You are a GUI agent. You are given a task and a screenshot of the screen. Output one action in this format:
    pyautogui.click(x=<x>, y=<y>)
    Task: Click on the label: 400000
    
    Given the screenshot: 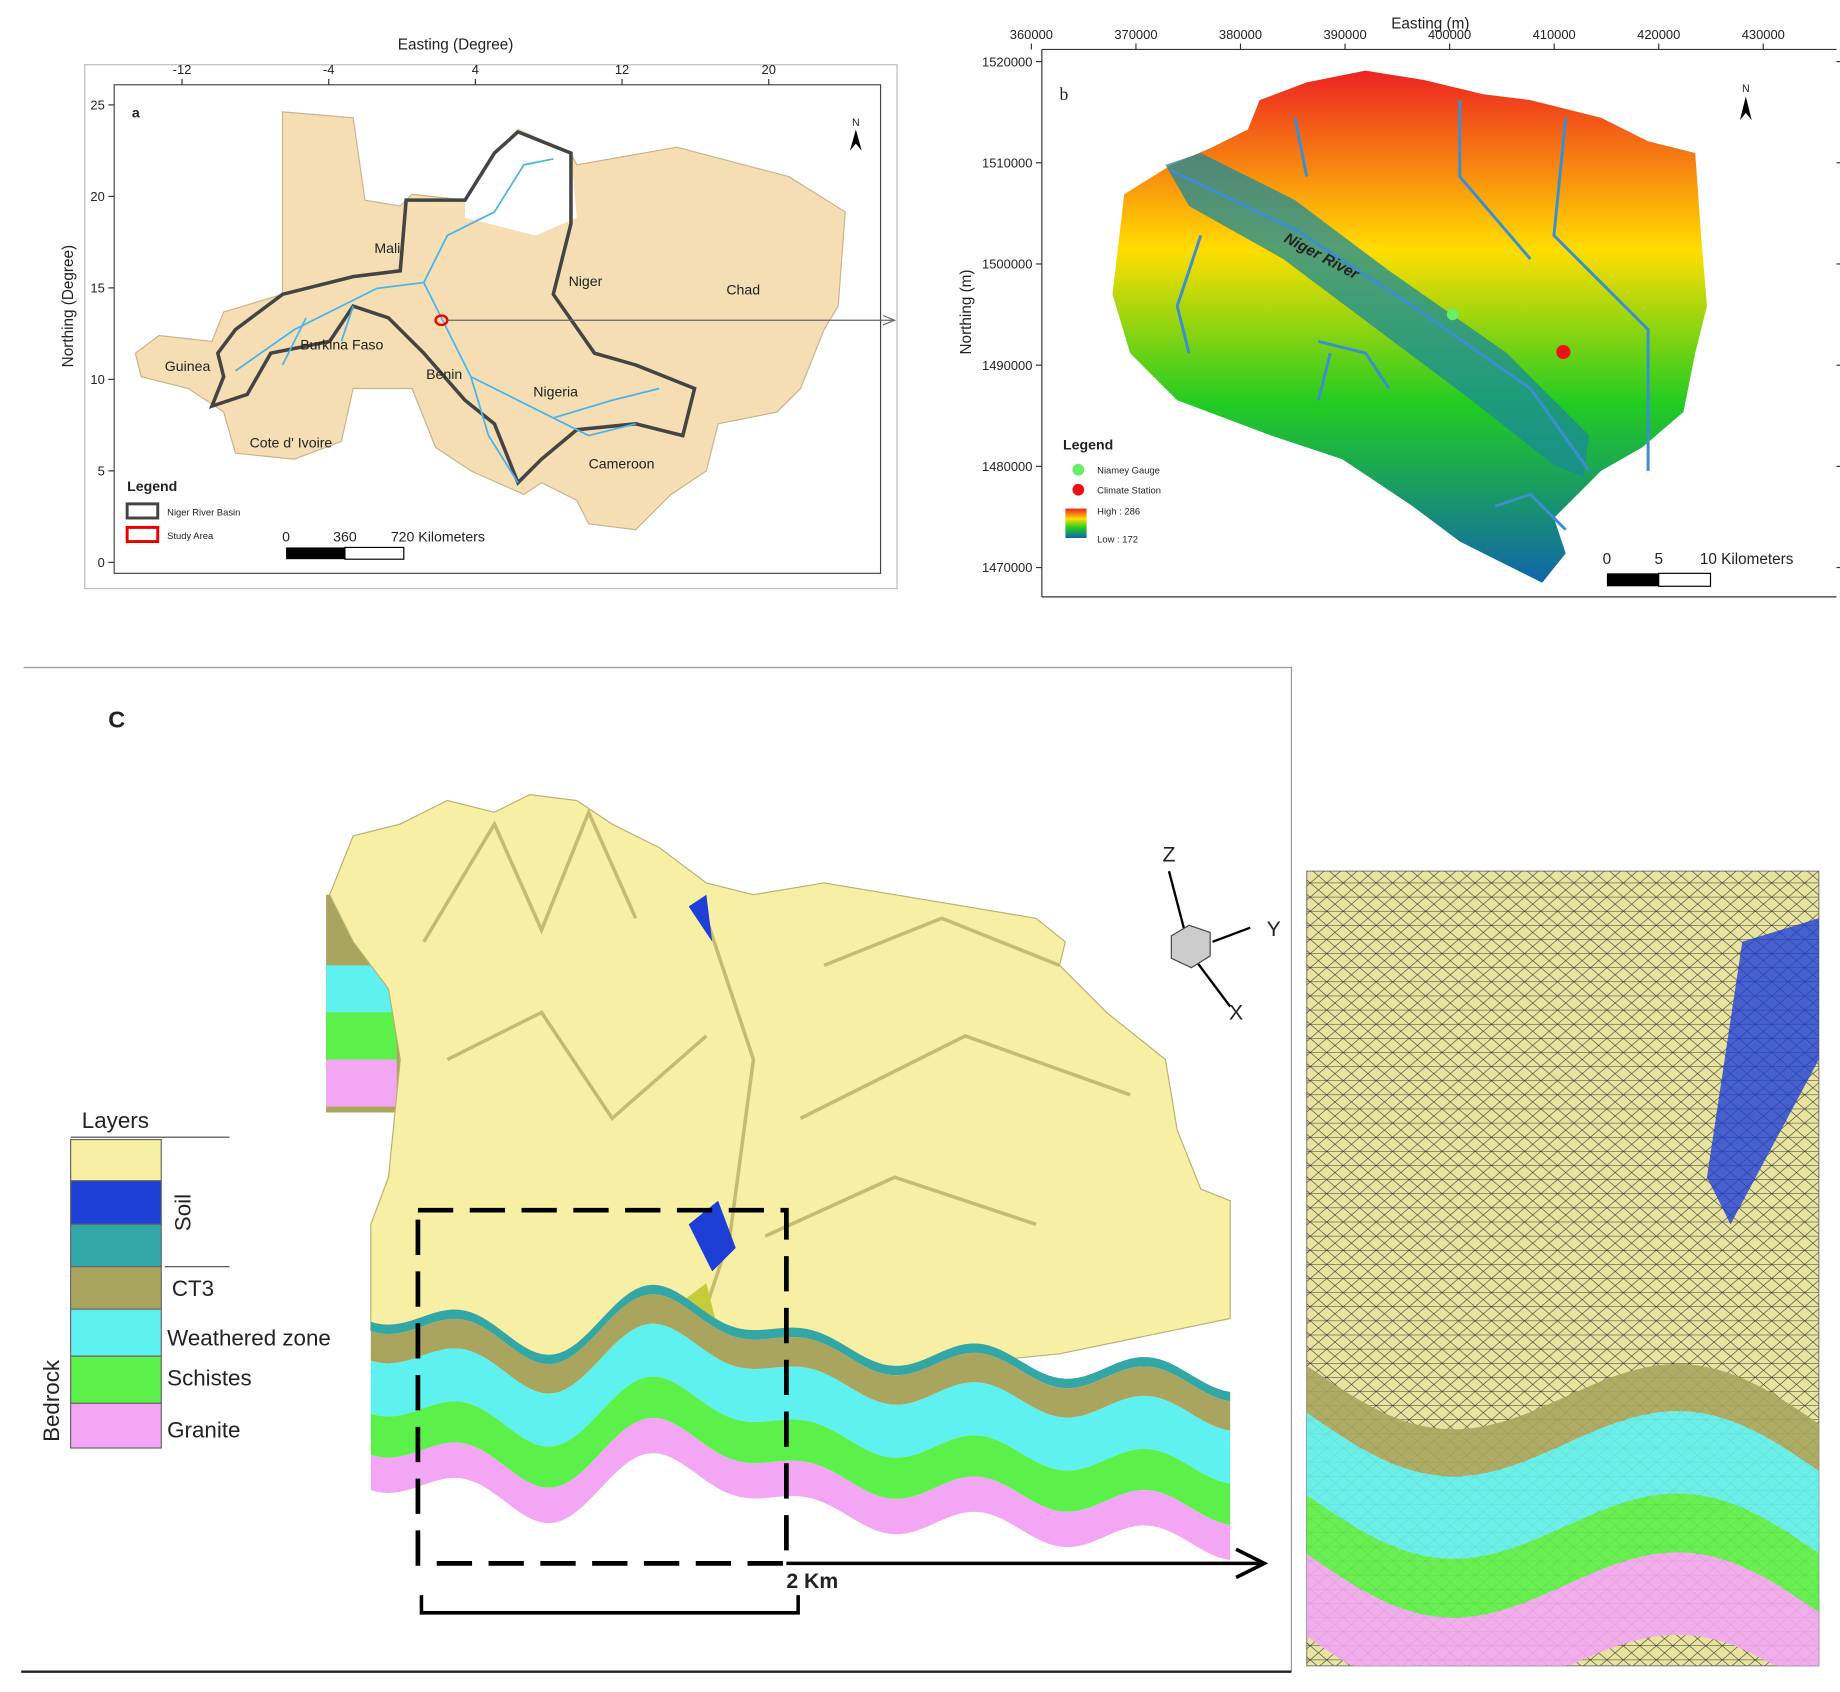 What is the action you would take?
    pyautogui.click(x=1449, y=34)
    